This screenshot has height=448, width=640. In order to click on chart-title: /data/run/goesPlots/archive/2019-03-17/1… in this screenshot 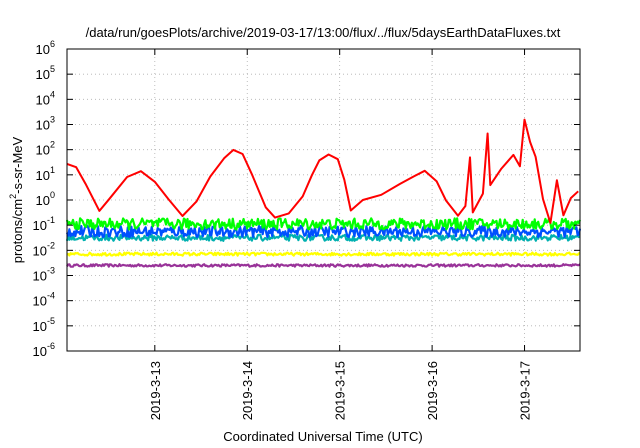, I will do `click(323, 32)`.